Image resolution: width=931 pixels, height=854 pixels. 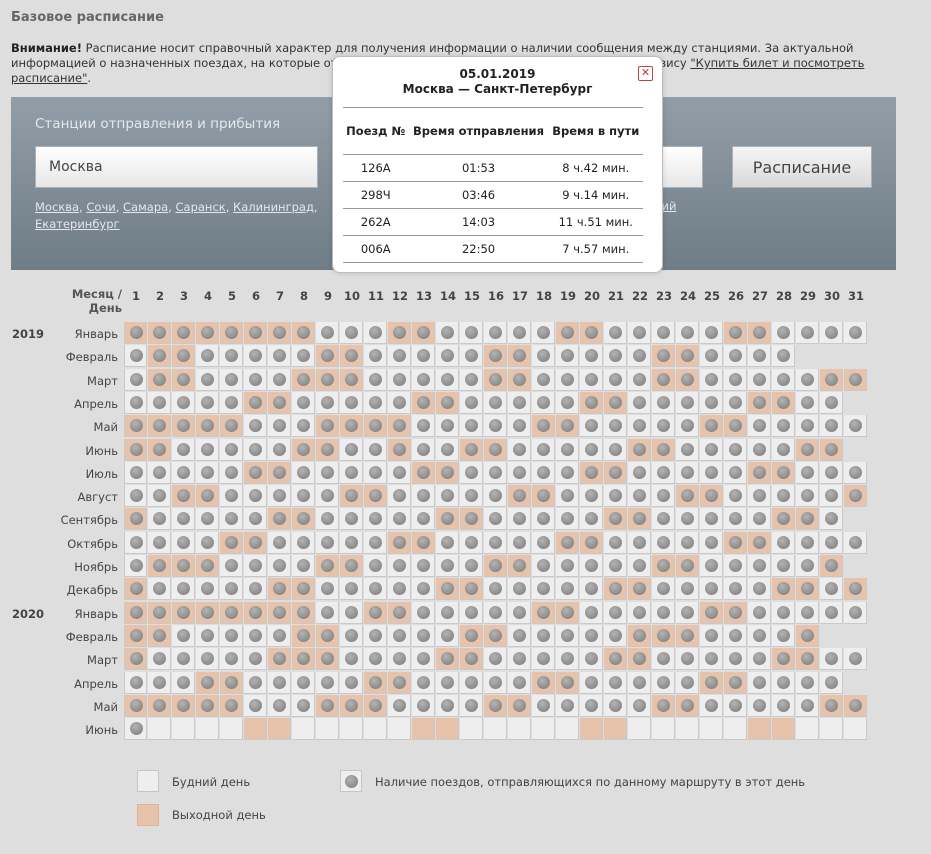 What do you see at coordinates (493, 249) in the screenshot?
I see `train-row: 006А 22:50 7 ч.57 мин.` at bounding box center [493, 249].